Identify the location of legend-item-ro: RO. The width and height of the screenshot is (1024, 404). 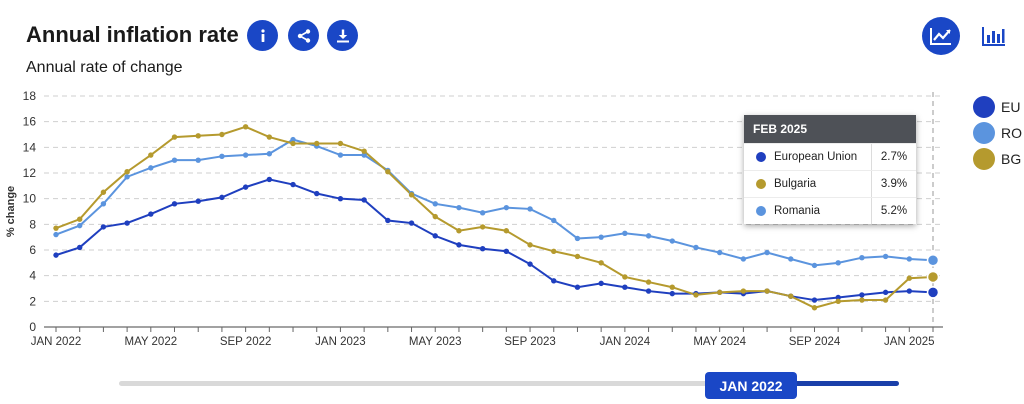
(997, 133).